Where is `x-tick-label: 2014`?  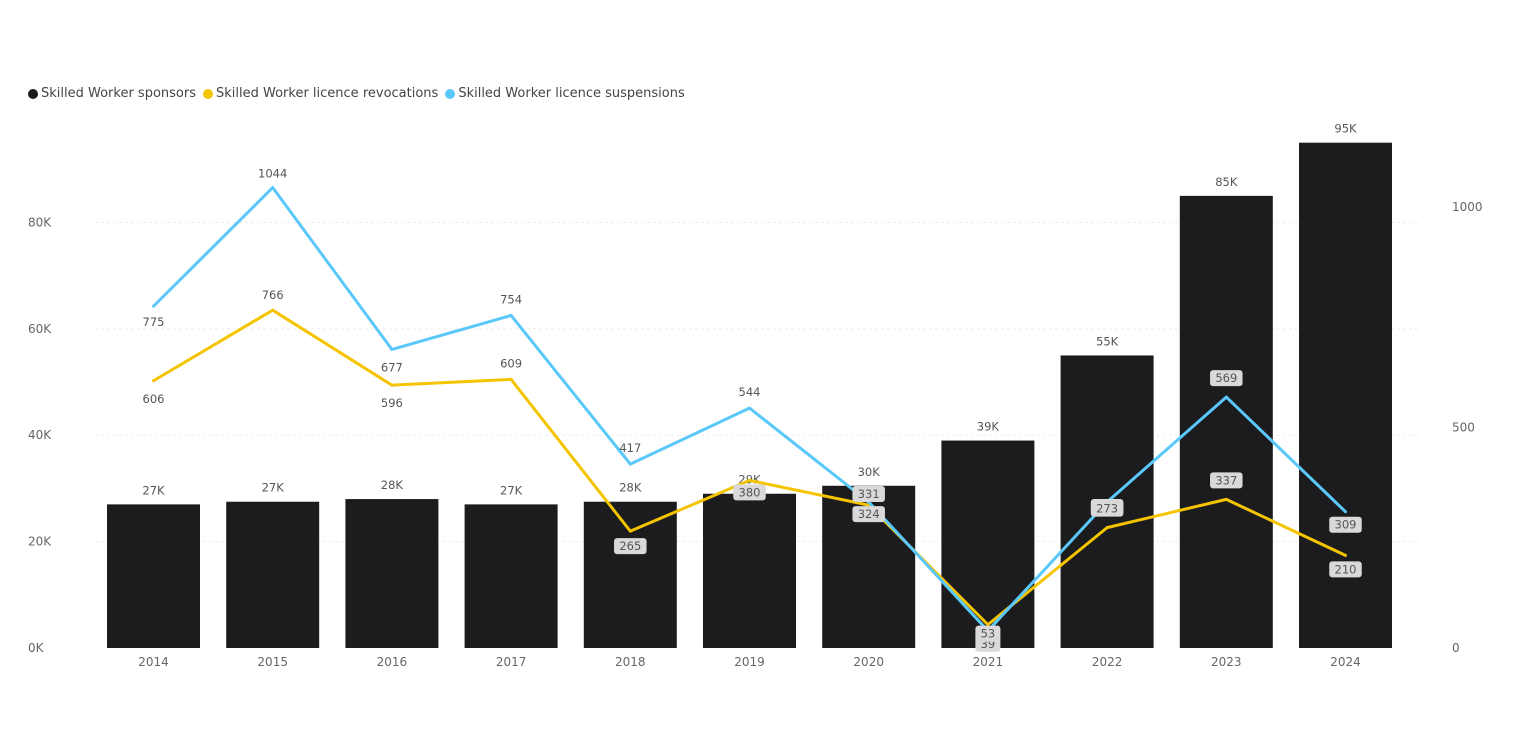 x-tick-label: 2014 is located at coordinates (153, 662).